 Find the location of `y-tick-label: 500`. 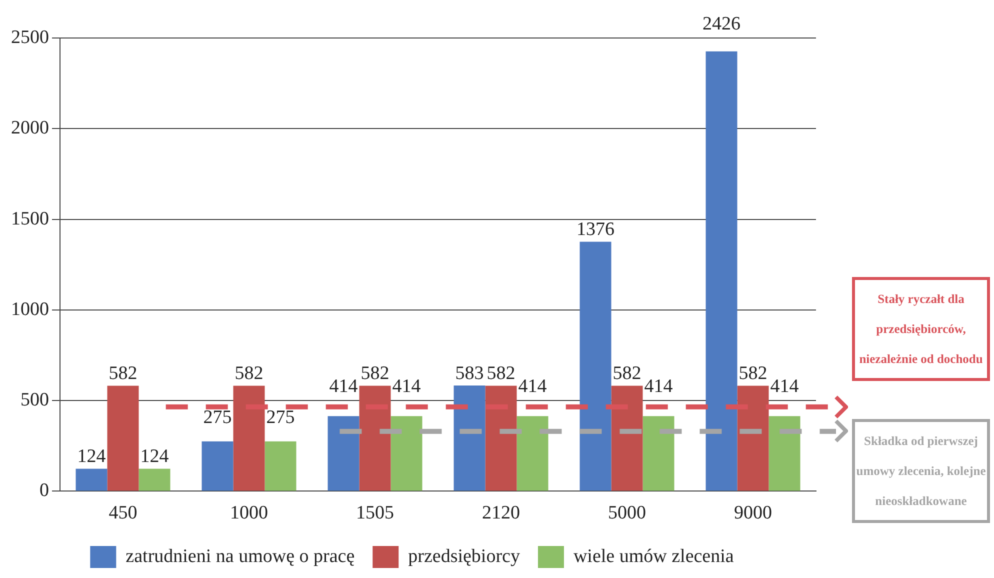

y-tick-label: 500 is located at coordinates (34, 400).